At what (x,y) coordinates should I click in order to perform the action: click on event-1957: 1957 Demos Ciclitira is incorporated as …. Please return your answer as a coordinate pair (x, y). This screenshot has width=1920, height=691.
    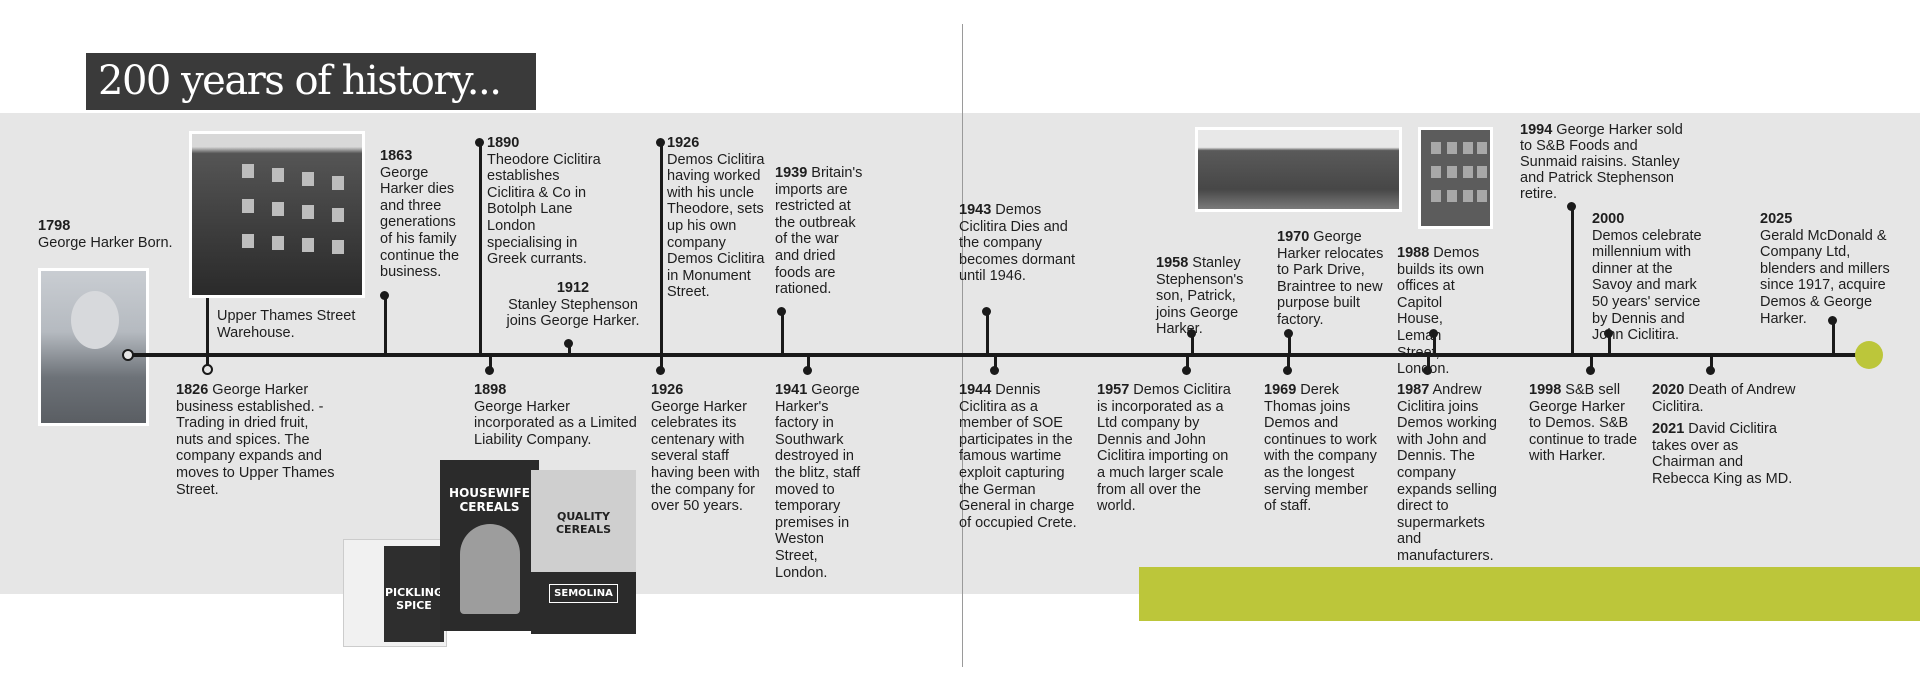
    Looking at the image, I should click on (1164, 448).